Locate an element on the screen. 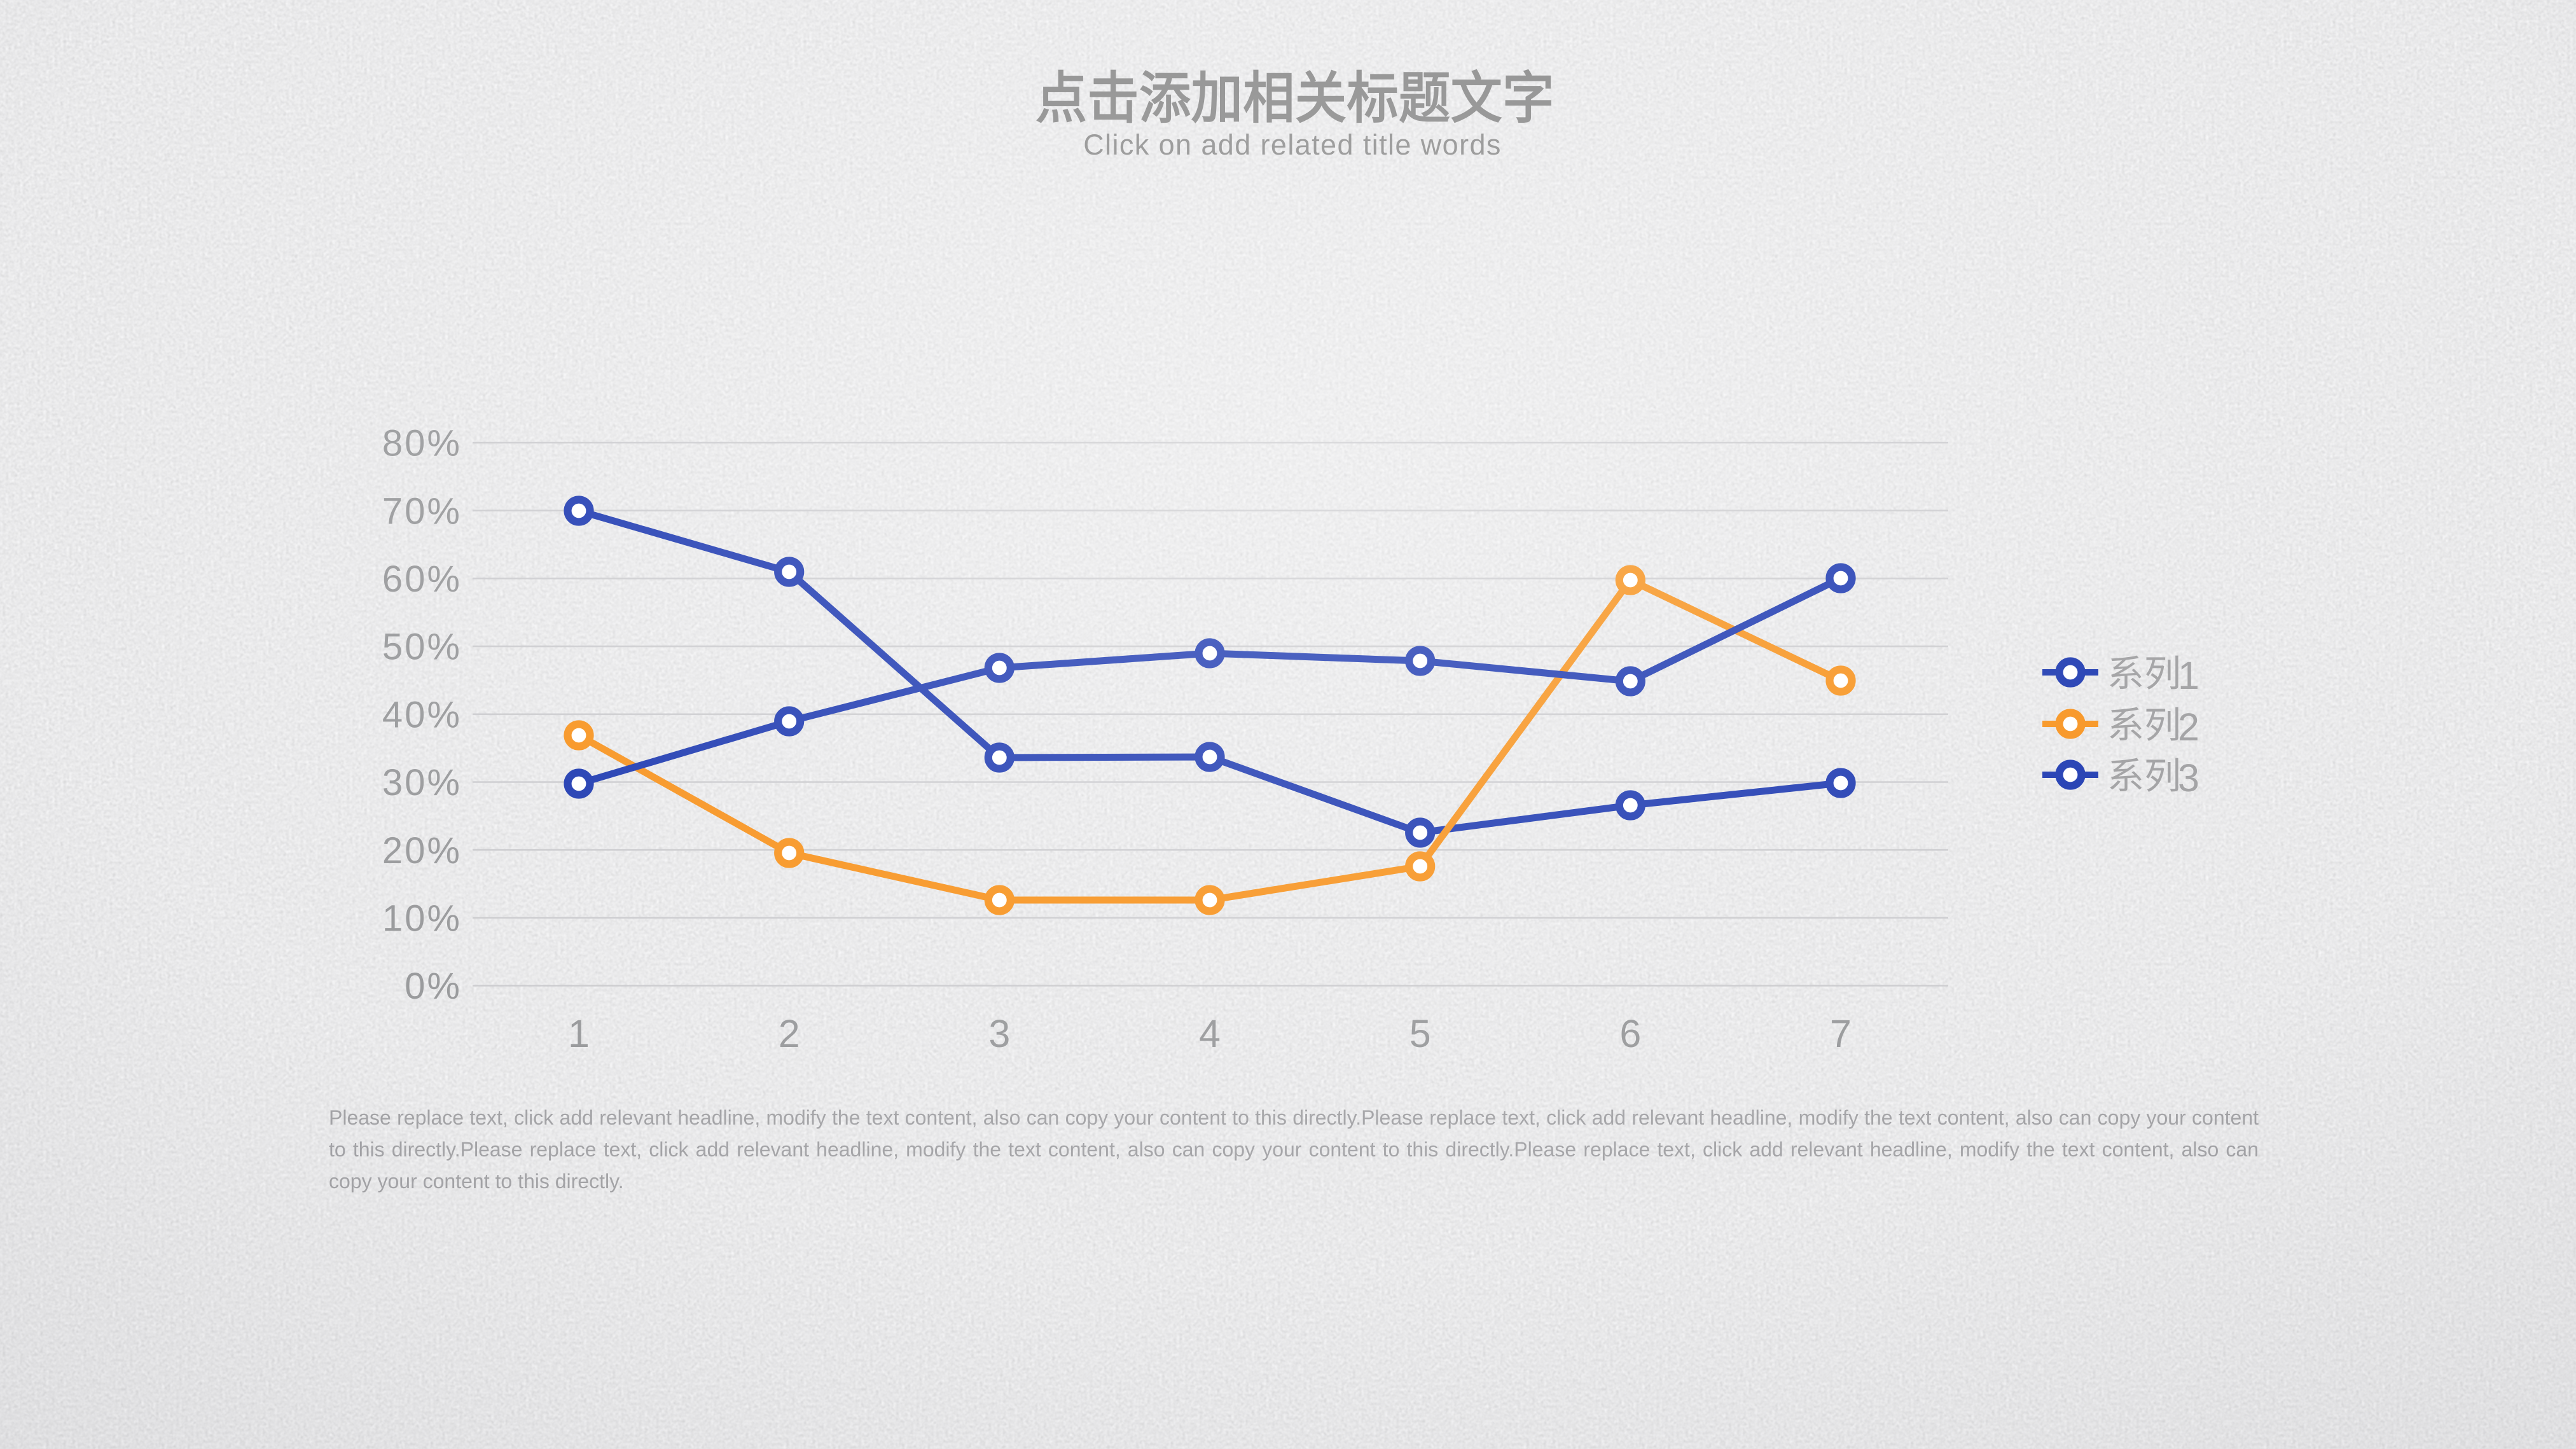  svg-text: 5 is located at coordinates (1420, 1033).